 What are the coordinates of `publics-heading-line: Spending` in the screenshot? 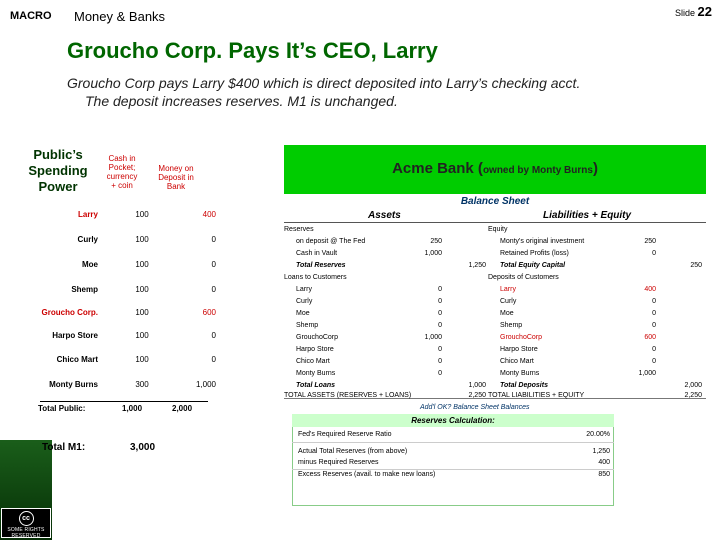 It's located at (58, 170).